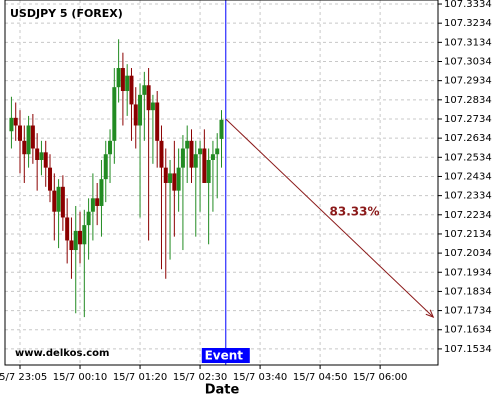  Describe the element at coordinates (355, 212) in the screenshot. I see `projection-label: 83.33%` at that location.